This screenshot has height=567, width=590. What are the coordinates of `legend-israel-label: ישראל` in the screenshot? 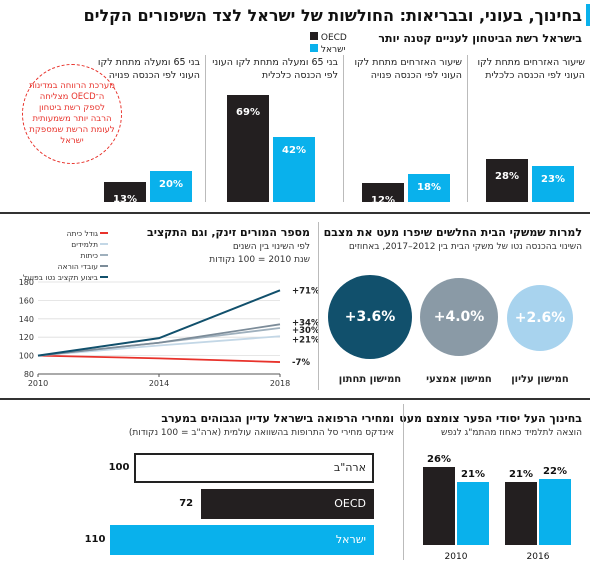 It's located at (333, 50).